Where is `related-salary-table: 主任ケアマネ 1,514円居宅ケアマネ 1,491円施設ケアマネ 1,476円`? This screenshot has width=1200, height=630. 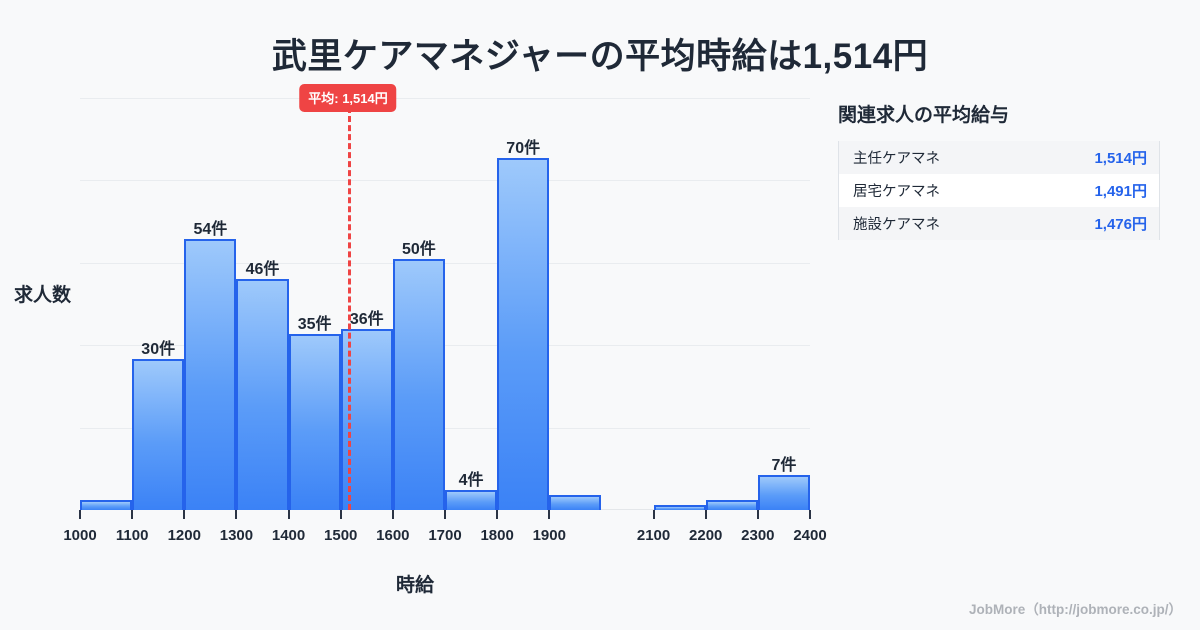 related-salary-table: 主任ケアマネ 1,514円居宅ケアマネ 1,491円施設ケアマネ 1,476円 is located at coordinates (999, 190).